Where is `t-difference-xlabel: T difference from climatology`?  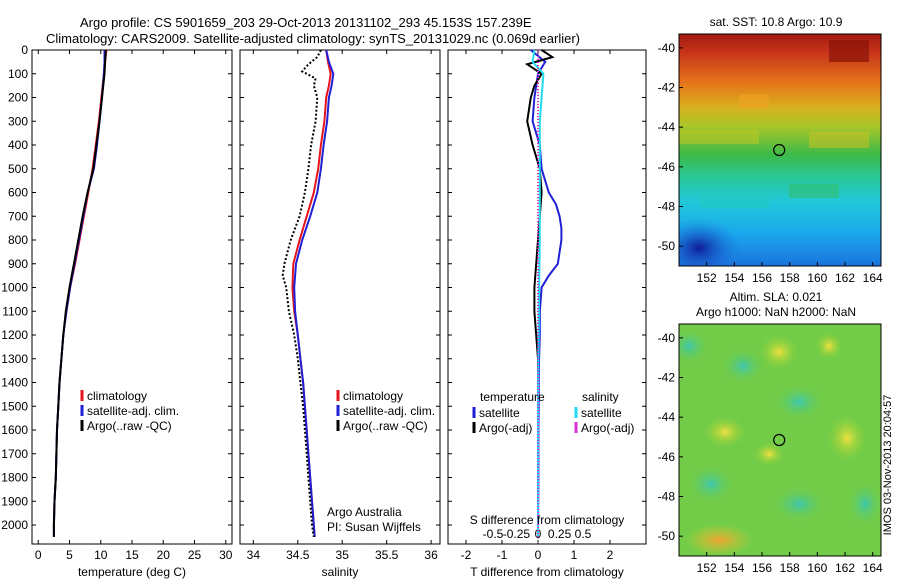 t-difference-xlabel: T difference from climatology is located at coordinates (547, 572).